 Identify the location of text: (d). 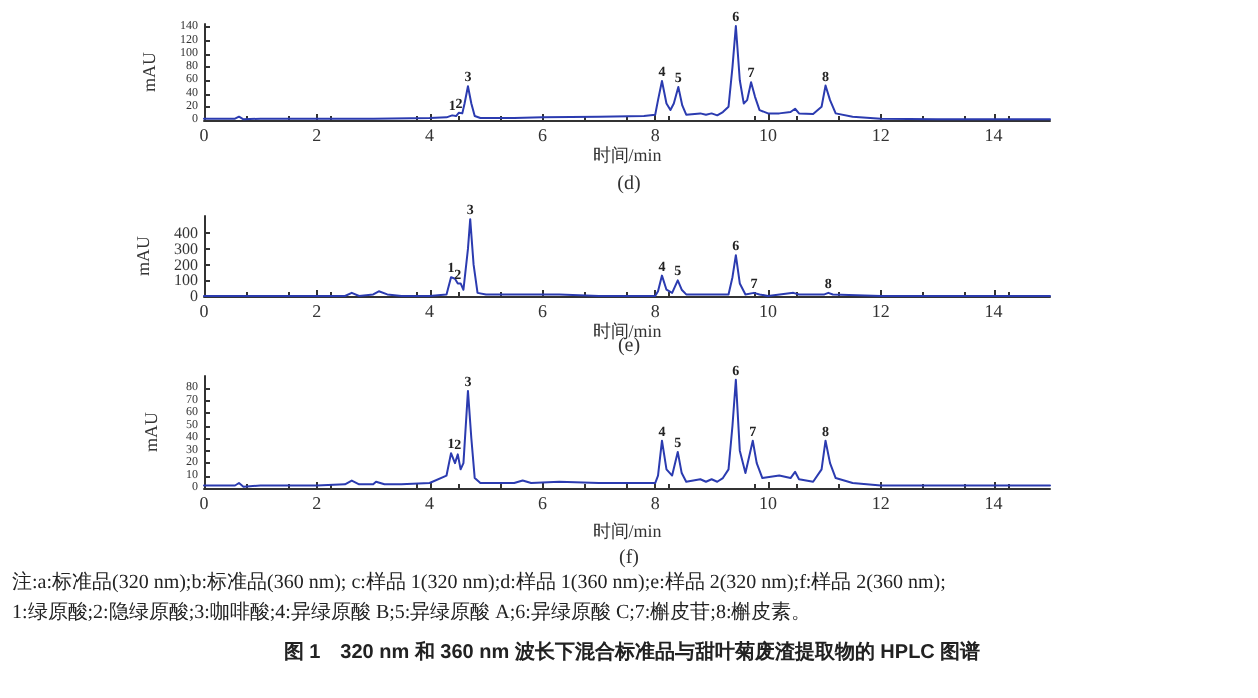
(629, 184).